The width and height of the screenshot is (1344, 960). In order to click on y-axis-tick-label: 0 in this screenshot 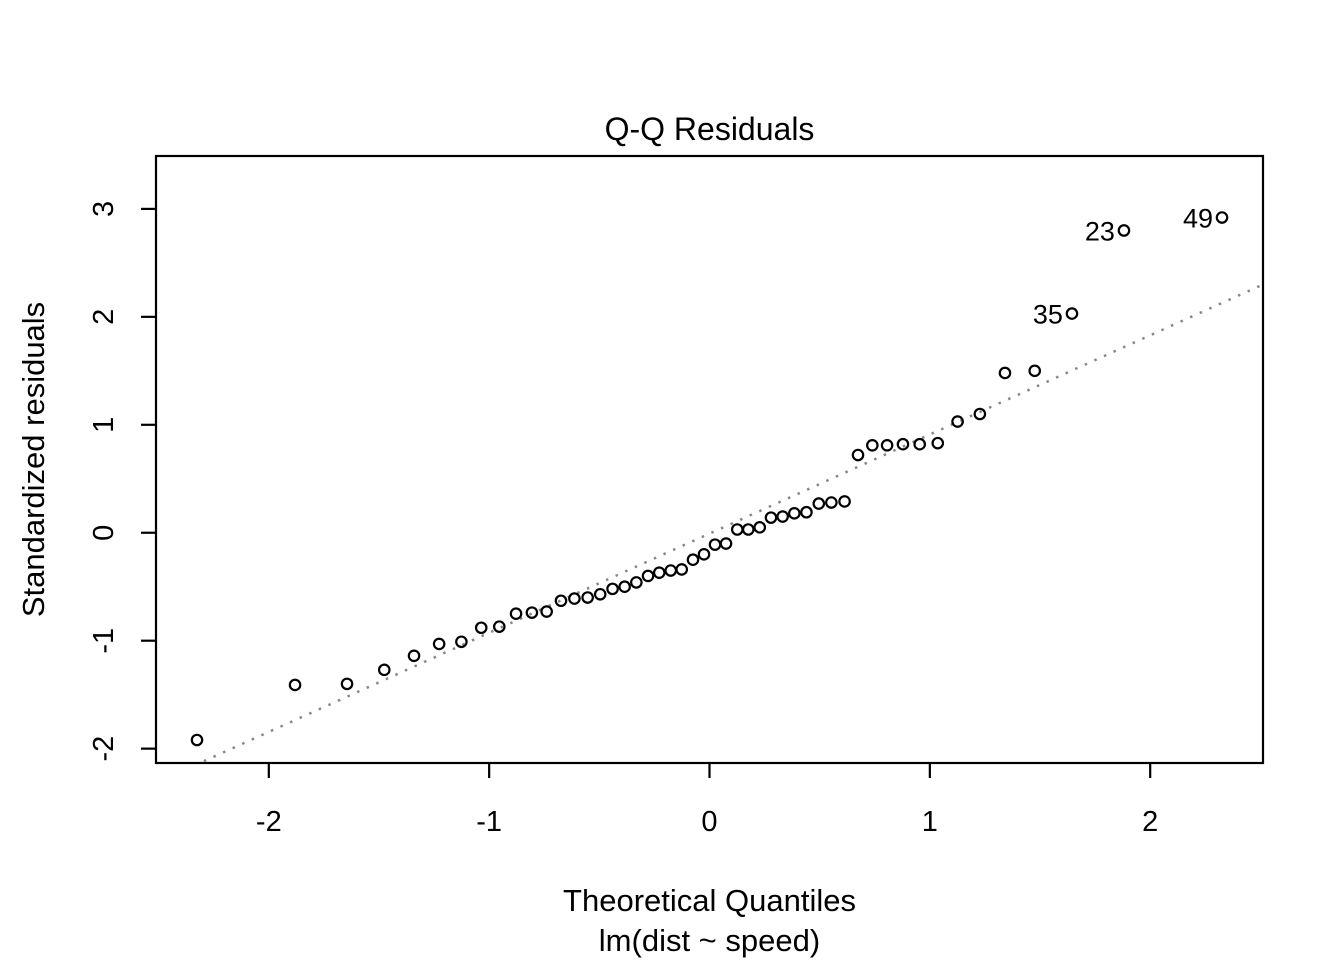, I will do `click(104, 533)`.